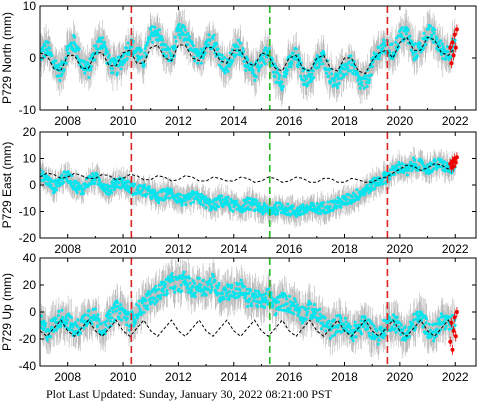  What do you see at coordinates (123, 249) in the screenshot?
I see `x-tick-label: 2010` at bounding box center [123, 249].